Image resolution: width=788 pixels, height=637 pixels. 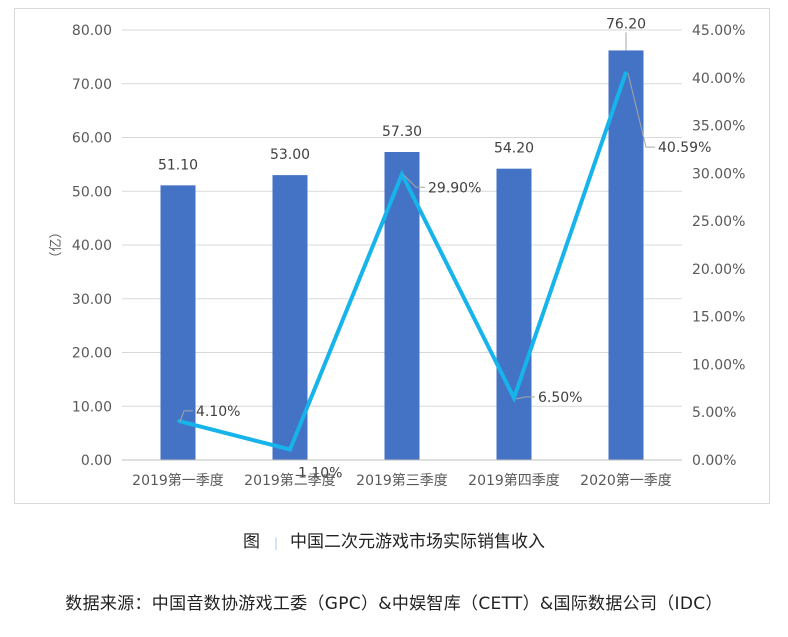 I want to click on line-value-label: 29.90%, so click(x=454, y=188).